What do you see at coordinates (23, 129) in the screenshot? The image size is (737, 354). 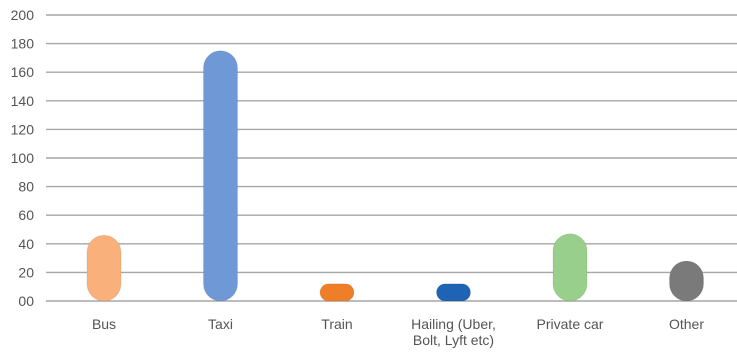 I see `y-tick-label-120: 120` at bounding box center [23, 129].